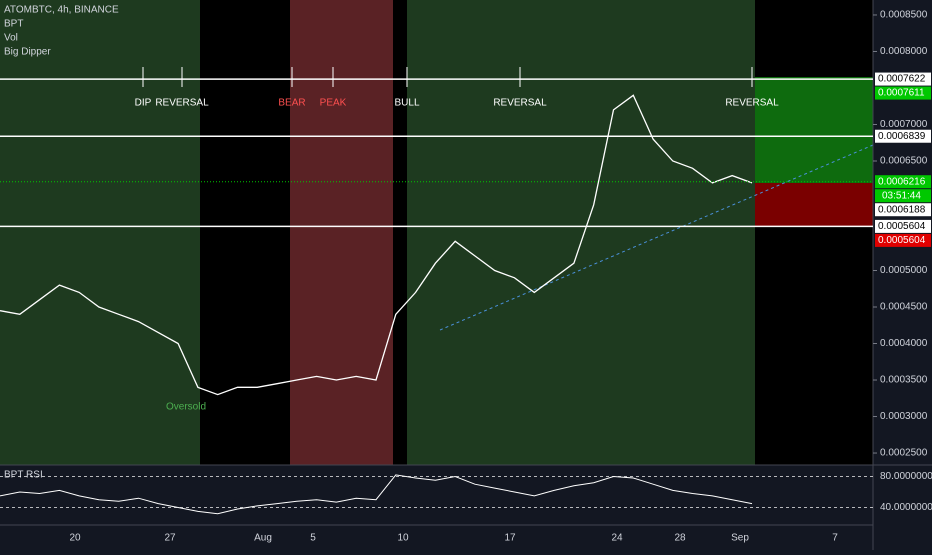  What do you see at coordinates (906, 507) in the screenshot?
I see `rsi-tick-label: 40.0000000` at bounding box center [906, 507].